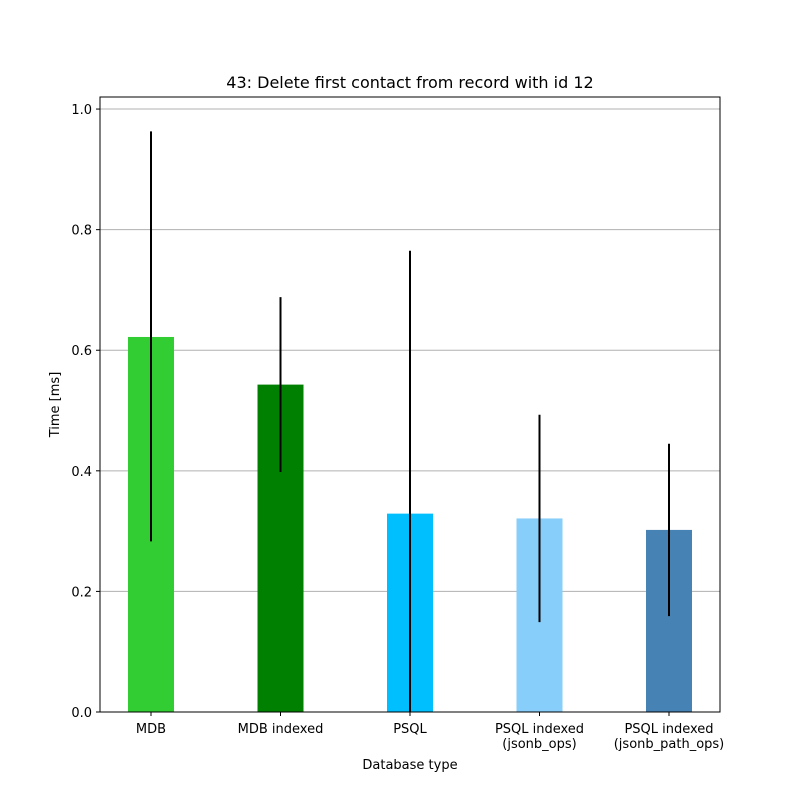 This screenshot has height=800, width=800. What do you see at coordinates (85, 412) in the screenshot?
I see `y-axis: 0.0 0.2 0.4 0.6 0.8 1.0` at bounding box center [85, 412].